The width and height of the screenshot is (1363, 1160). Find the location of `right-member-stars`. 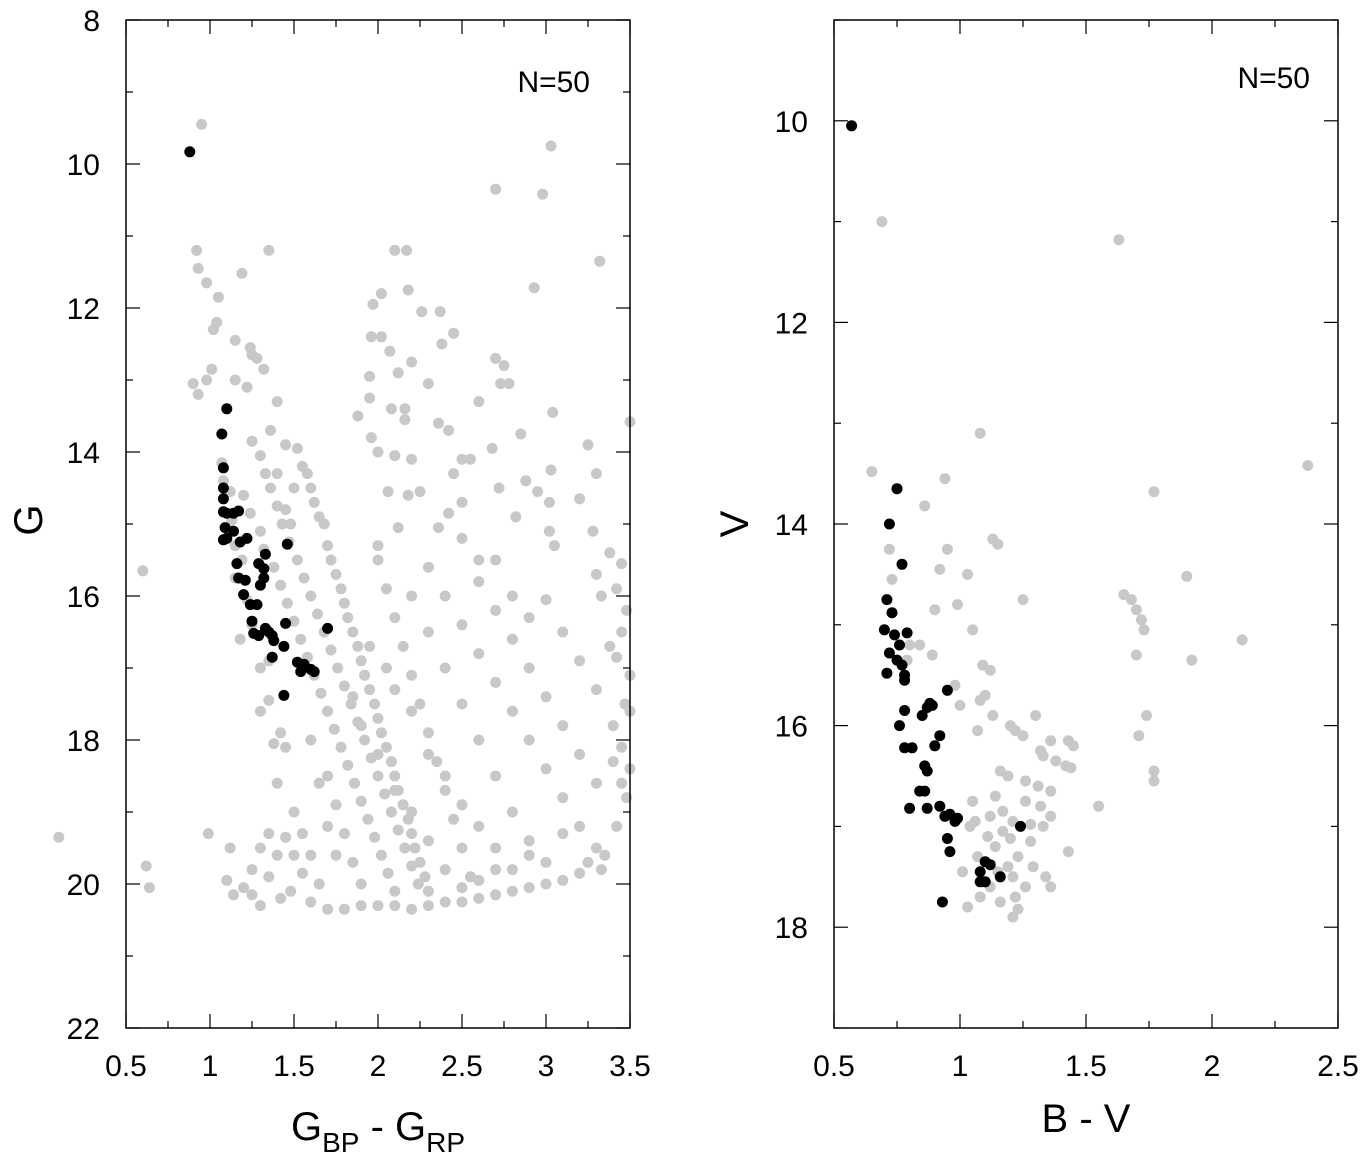

right-member-stars is located at coordinates (936, 514).